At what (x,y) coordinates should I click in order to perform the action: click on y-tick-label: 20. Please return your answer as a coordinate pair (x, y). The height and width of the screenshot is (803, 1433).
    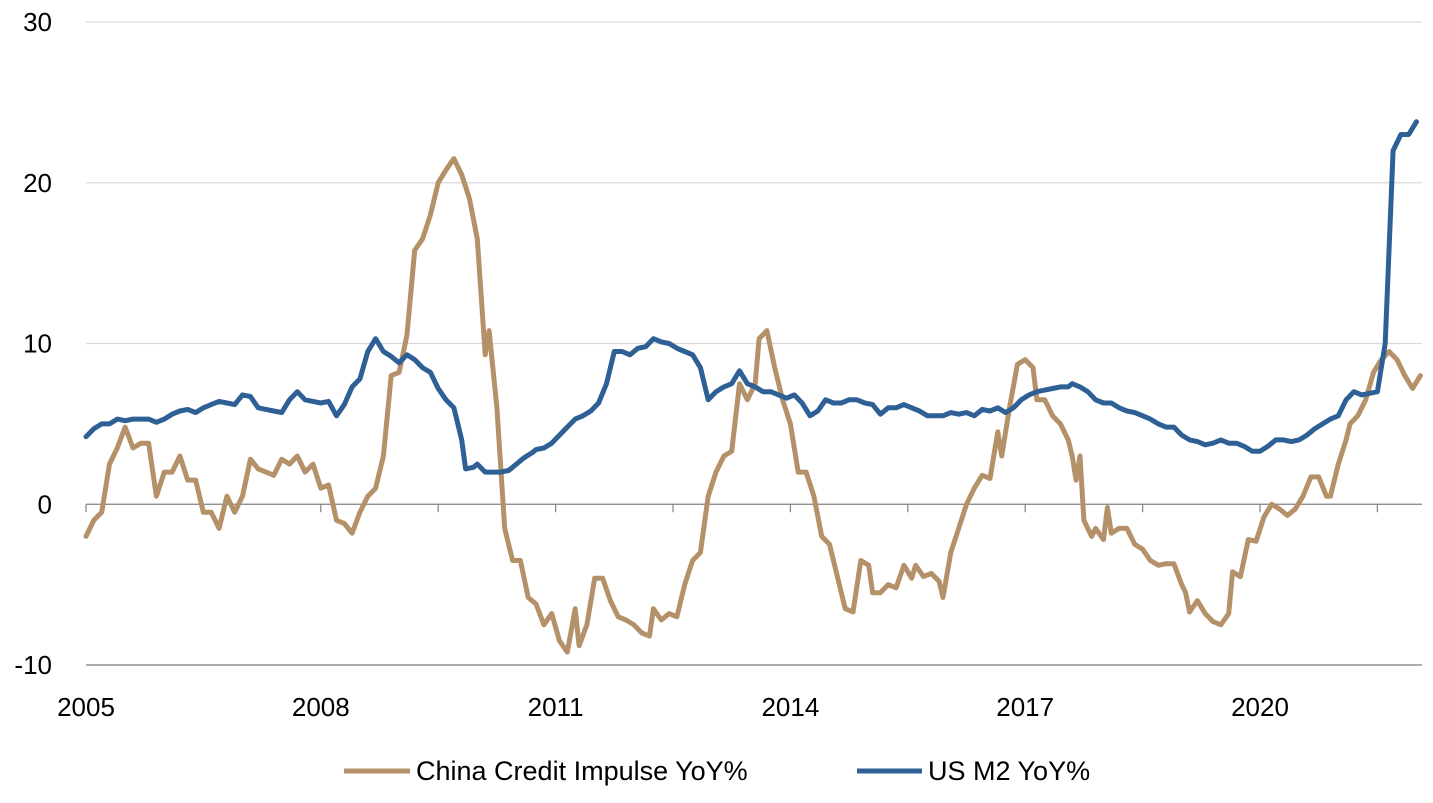
    Looking at the image, I should click on (37, 183).